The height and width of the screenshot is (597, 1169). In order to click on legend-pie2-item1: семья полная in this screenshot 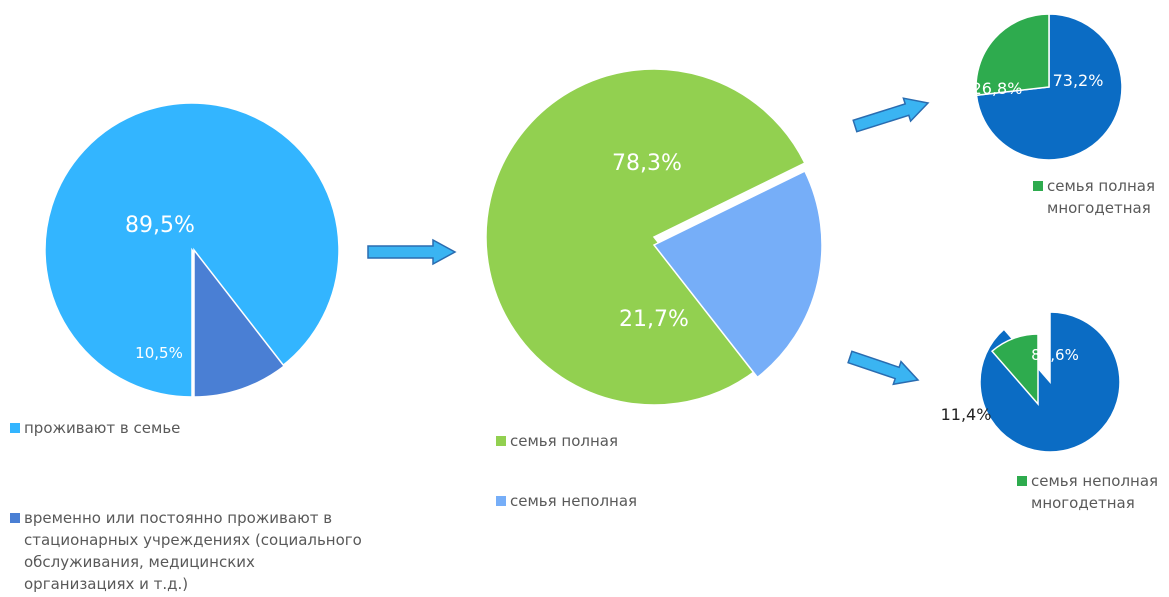, I will do `click(557, 441)`.